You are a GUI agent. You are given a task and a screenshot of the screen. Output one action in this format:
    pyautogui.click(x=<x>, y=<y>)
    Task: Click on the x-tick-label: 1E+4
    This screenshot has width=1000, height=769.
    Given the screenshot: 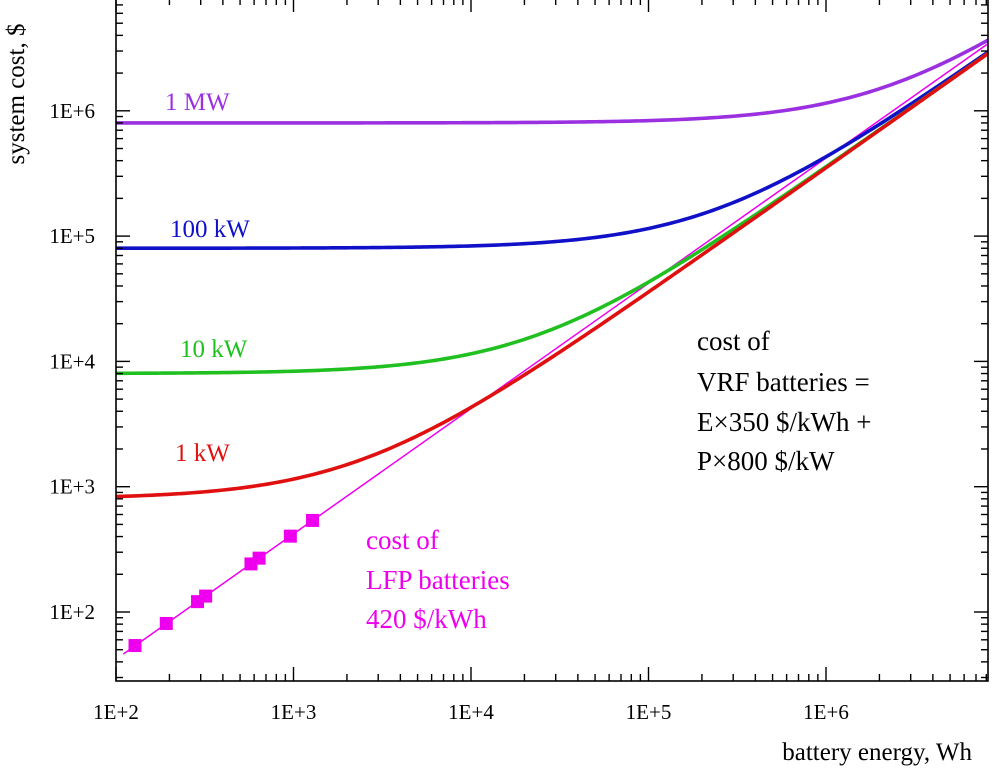 What is the action you would take?
    pyautogui.click(x=471, y=712)
    